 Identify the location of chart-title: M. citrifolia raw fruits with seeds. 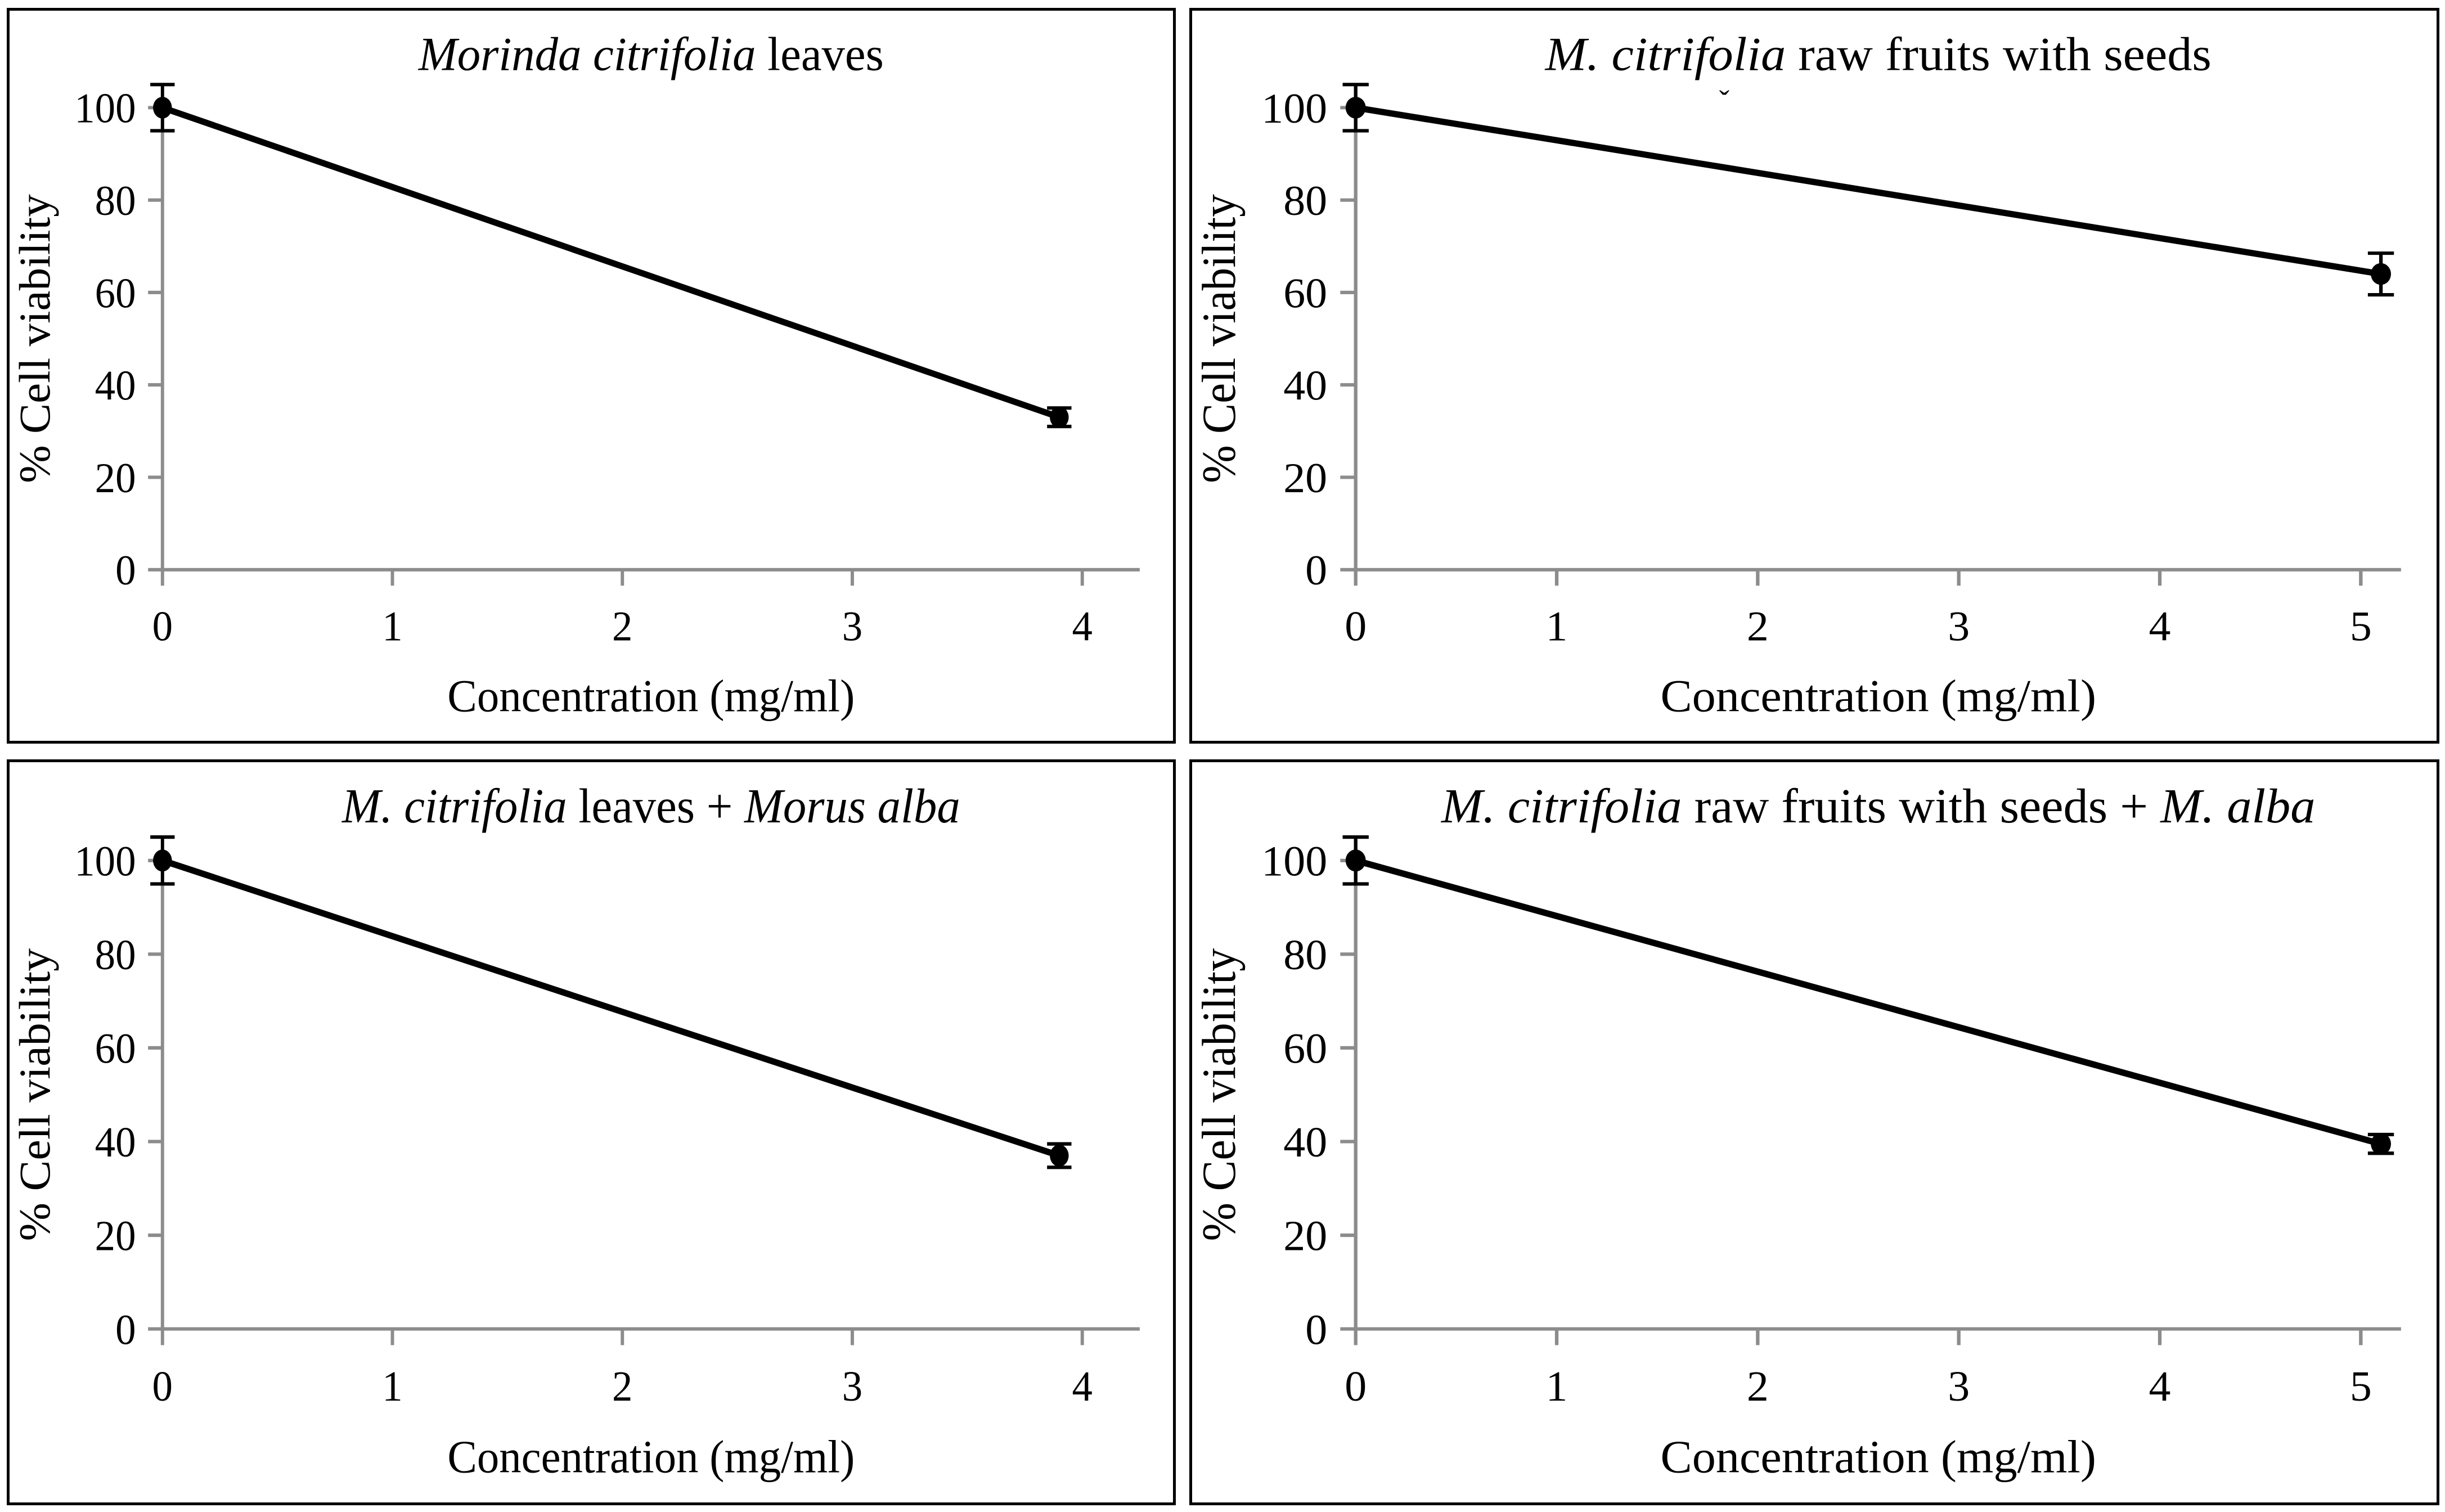
(1878, 54).